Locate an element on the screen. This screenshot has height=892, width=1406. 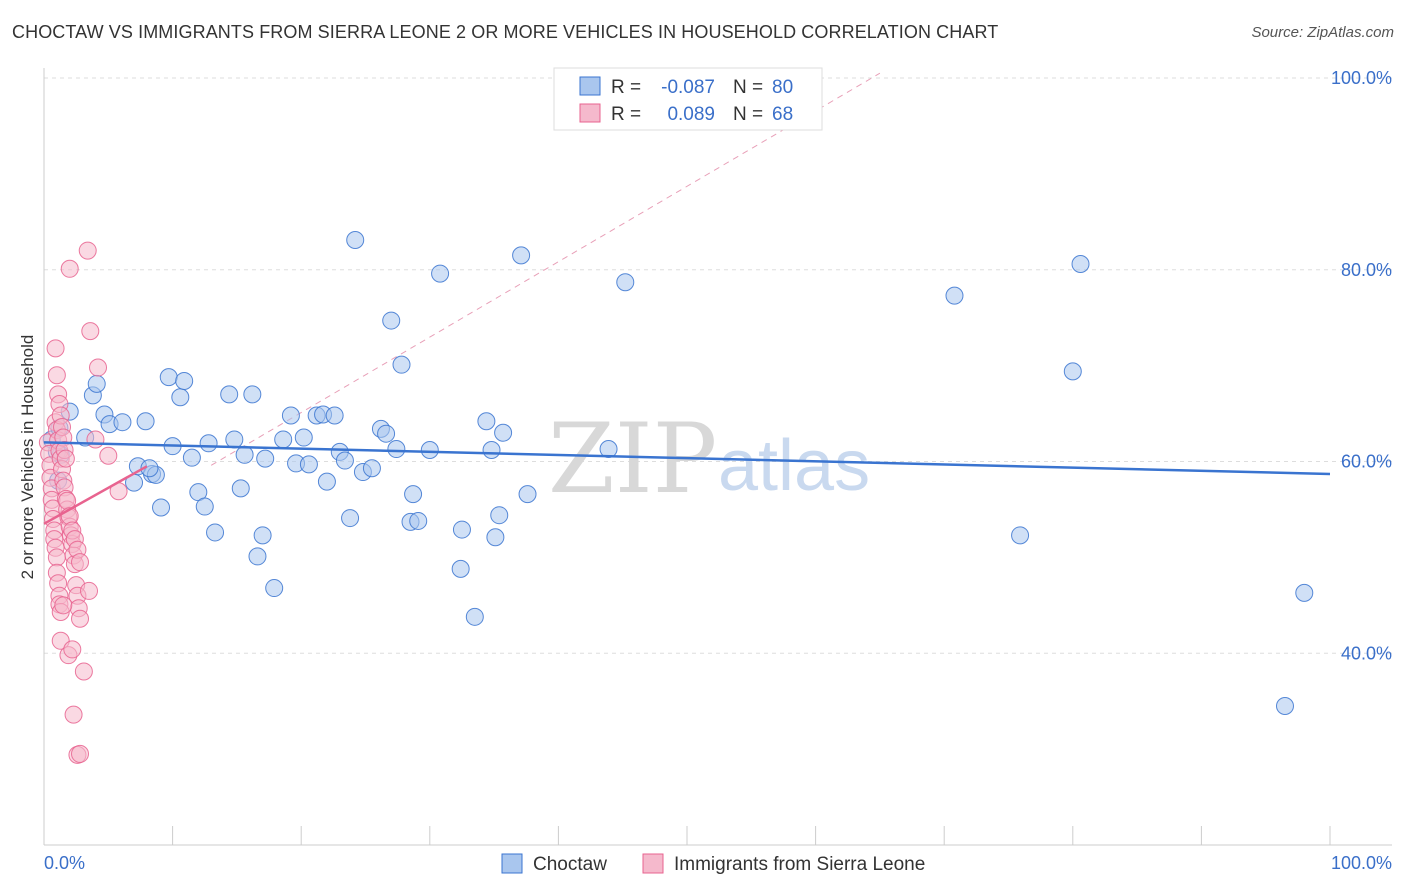
y-axis-label: 2 or more Vehicles in Household is located at coordinates (27, 457).